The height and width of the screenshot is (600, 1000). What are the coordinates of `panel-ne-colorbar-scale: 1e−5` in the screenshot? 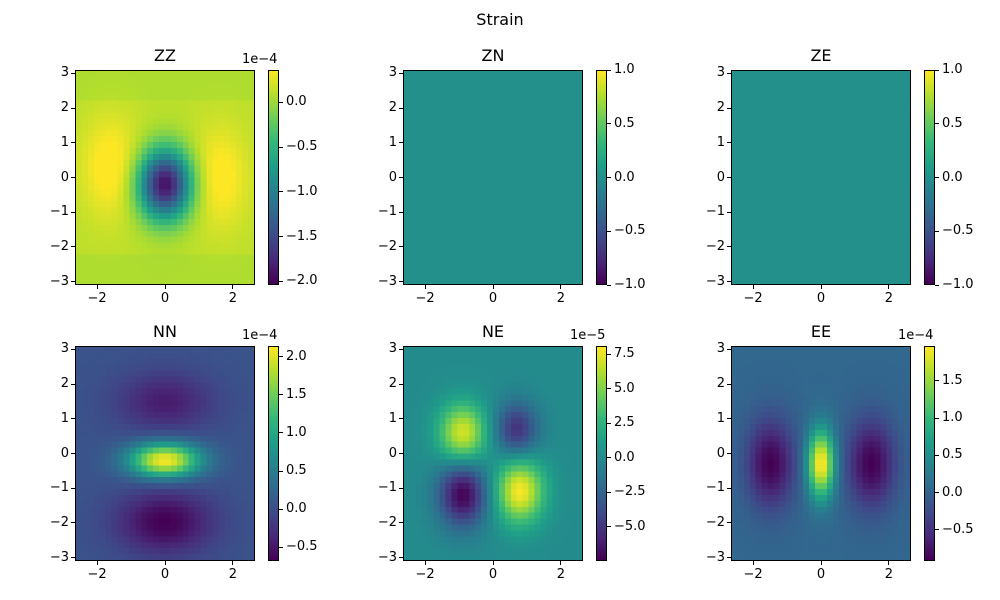 It's located at (588, 335).